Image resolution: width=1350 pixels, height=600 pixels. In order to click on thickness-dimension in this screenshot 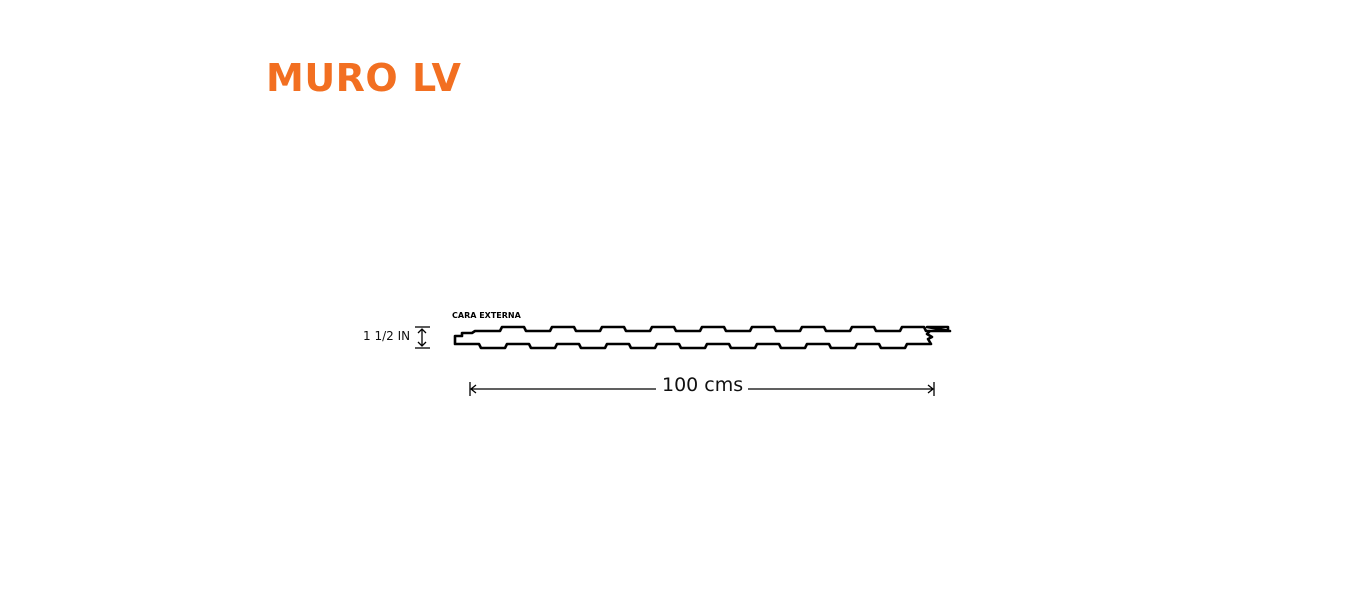, I will do `click(422, 337)`.